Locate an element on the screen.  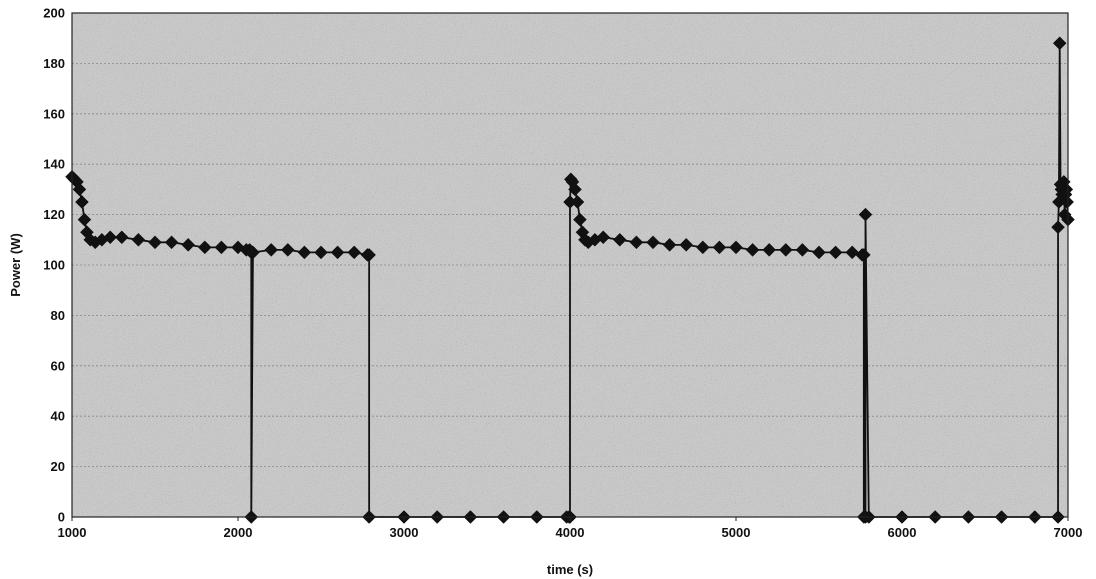
y-tick-label: 200 is located at coordinates (54, 13).